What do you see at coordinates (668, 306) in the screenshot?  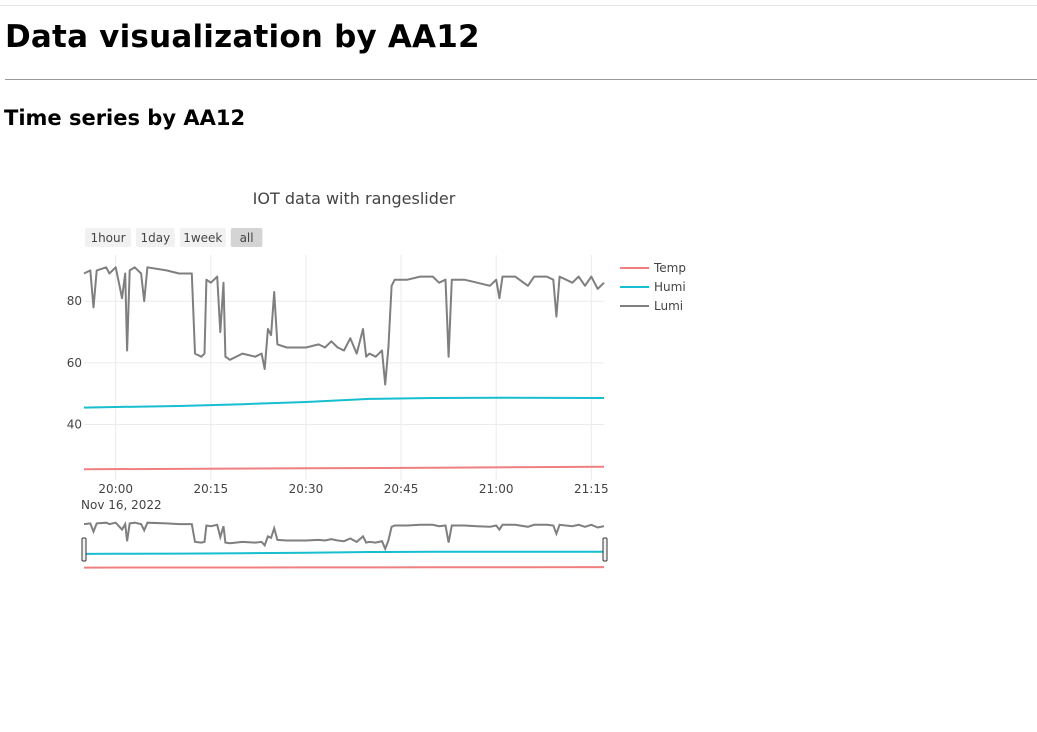 I see `legend-label: Lumi` at bounding box center [668, 306].